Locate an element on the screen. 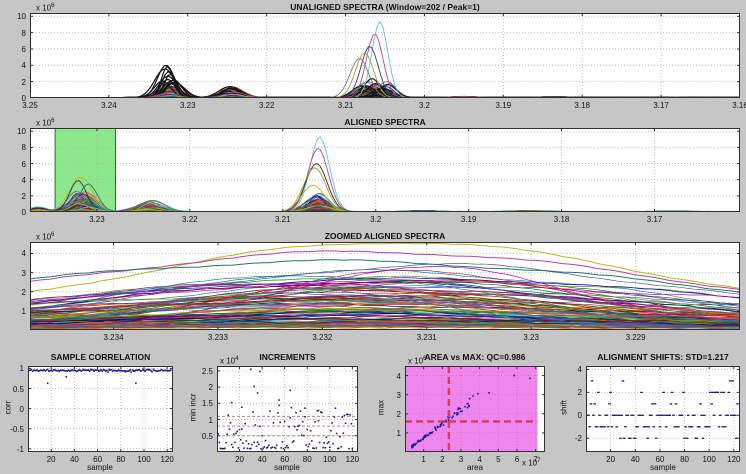  x-tick-label: 3.233 is located at coordinates (217, 337).